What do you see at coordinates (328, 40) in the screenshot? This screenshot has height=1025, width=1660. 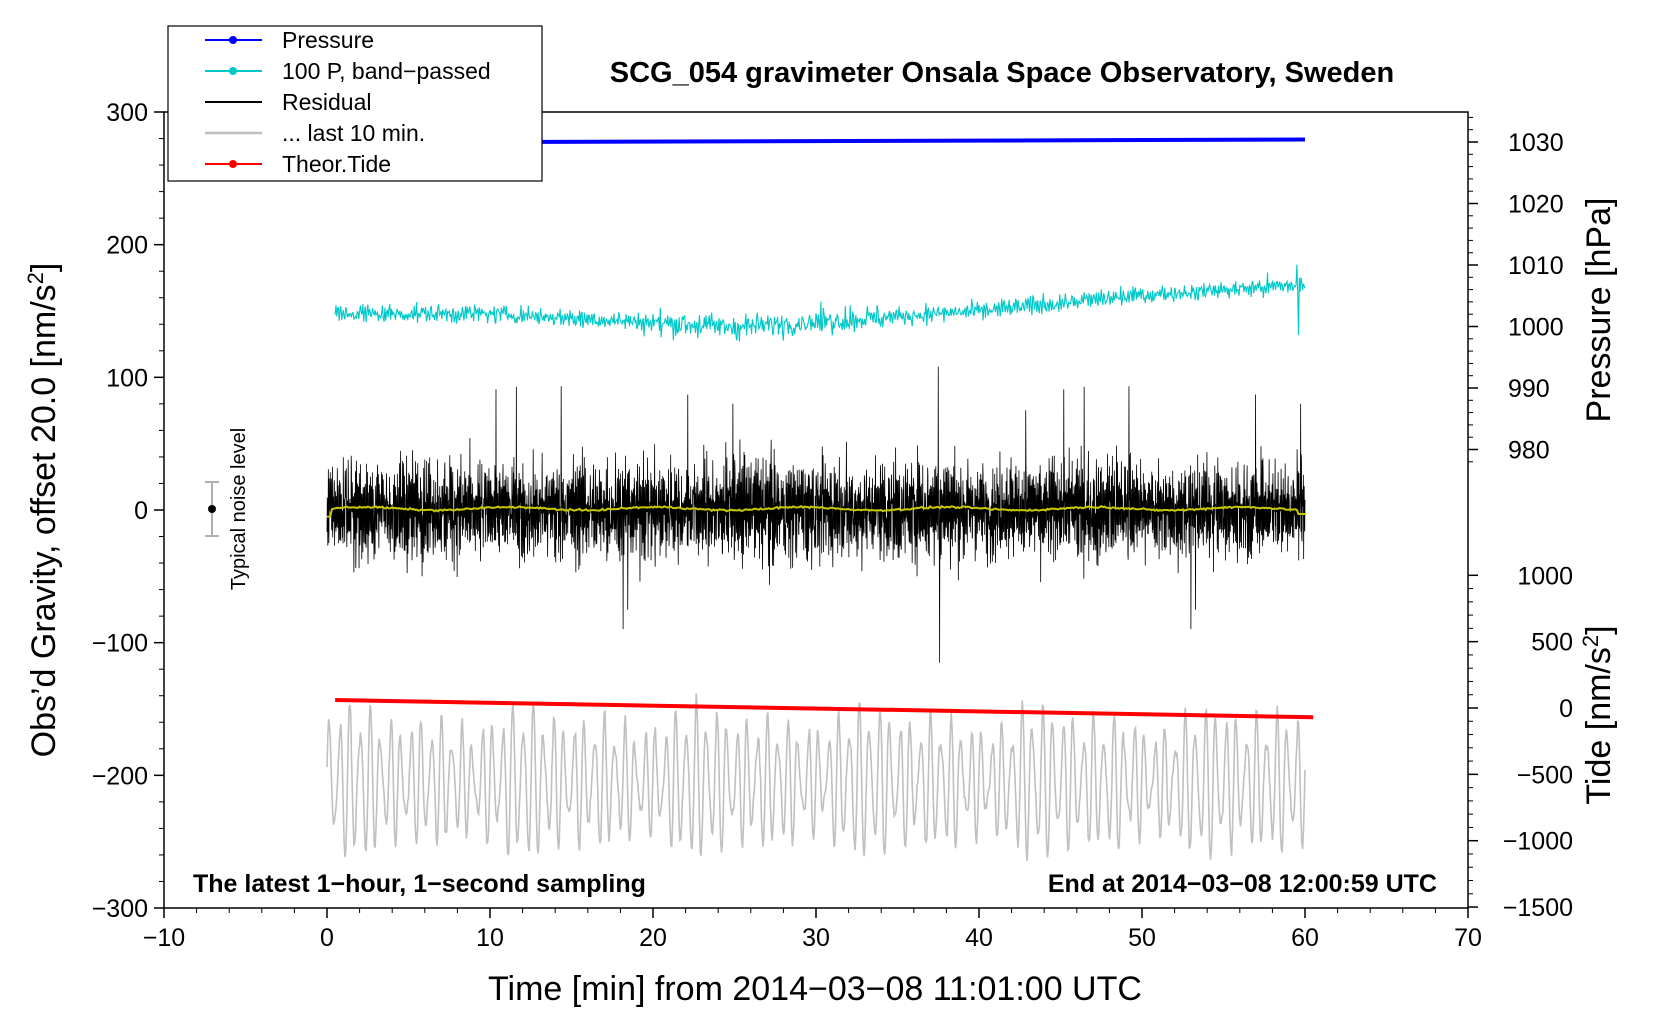 I see `legend-label: Pressure` at bounding box center [328, 40].